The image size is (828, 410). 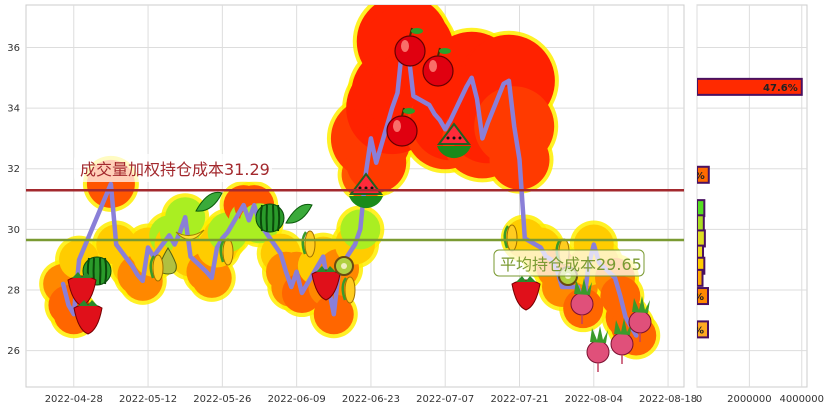 I want to click on banana-icon, so click(x=190, y=234).